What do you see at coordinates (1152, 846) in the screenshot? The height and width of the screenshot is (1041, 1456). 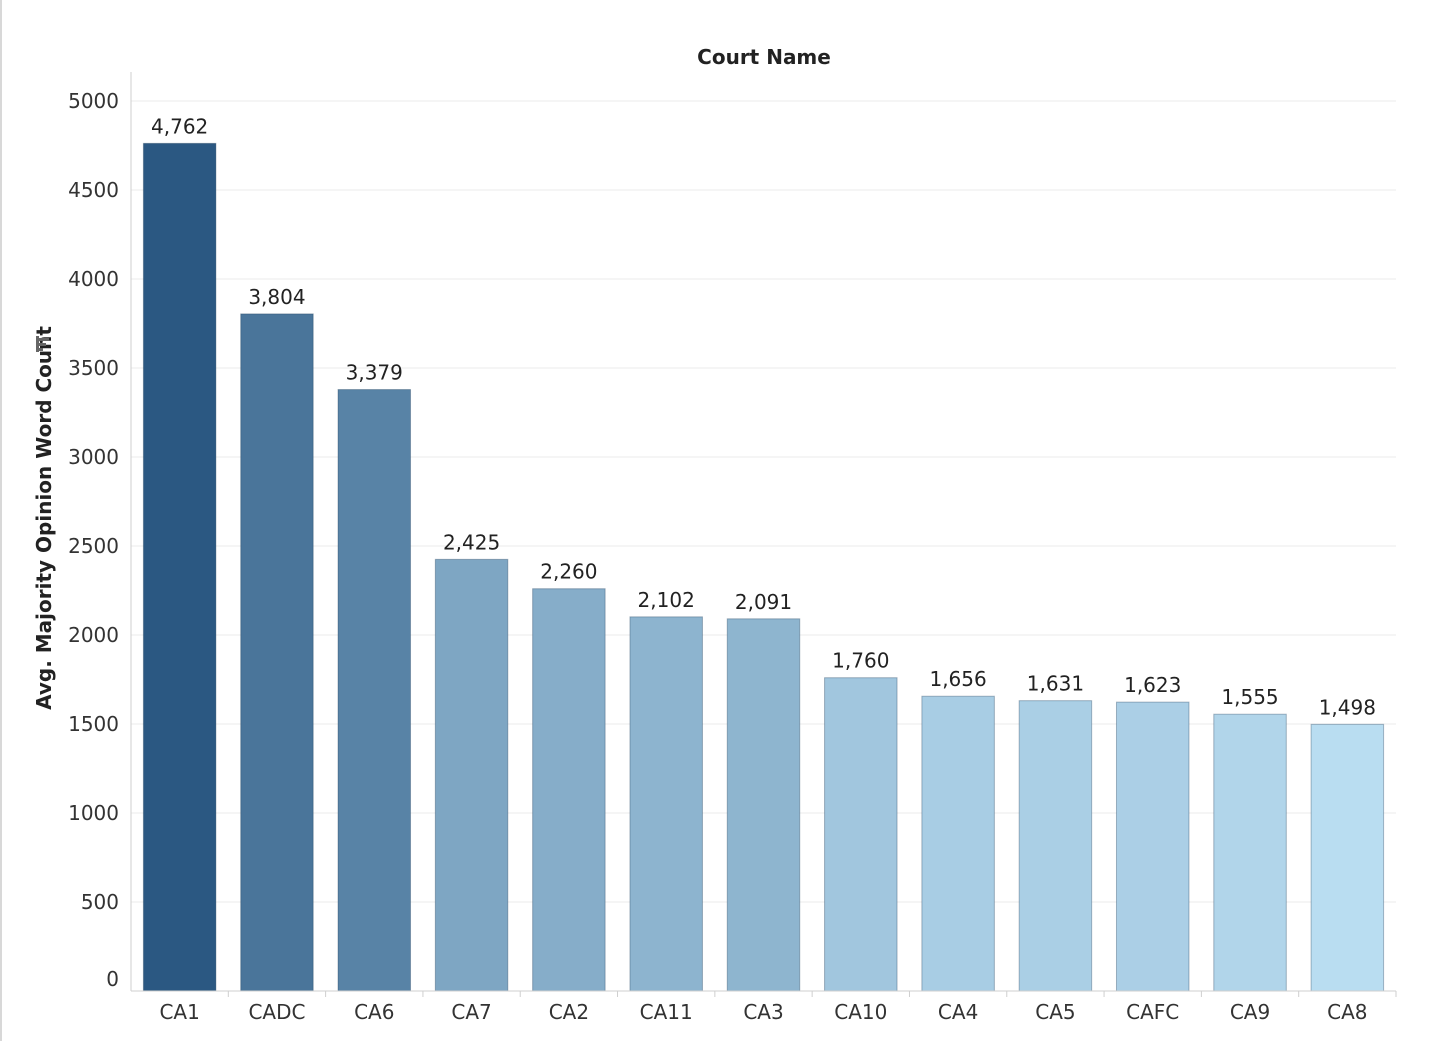 I see `bar-cafc` at bounding box center [1152, 846].